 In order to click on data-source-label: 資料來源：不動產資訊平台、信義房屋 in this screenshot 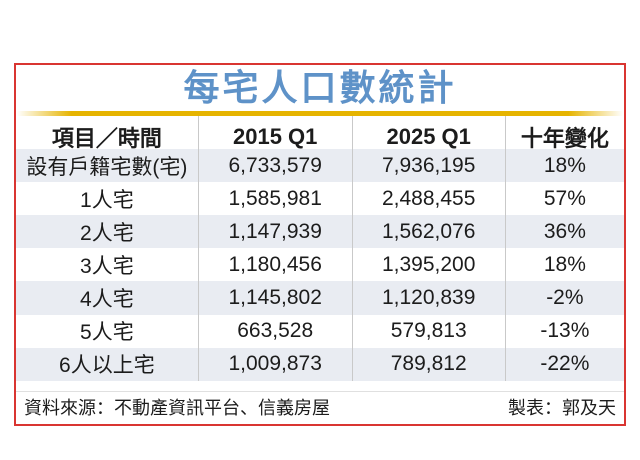, I will do `click(177, 408)`.